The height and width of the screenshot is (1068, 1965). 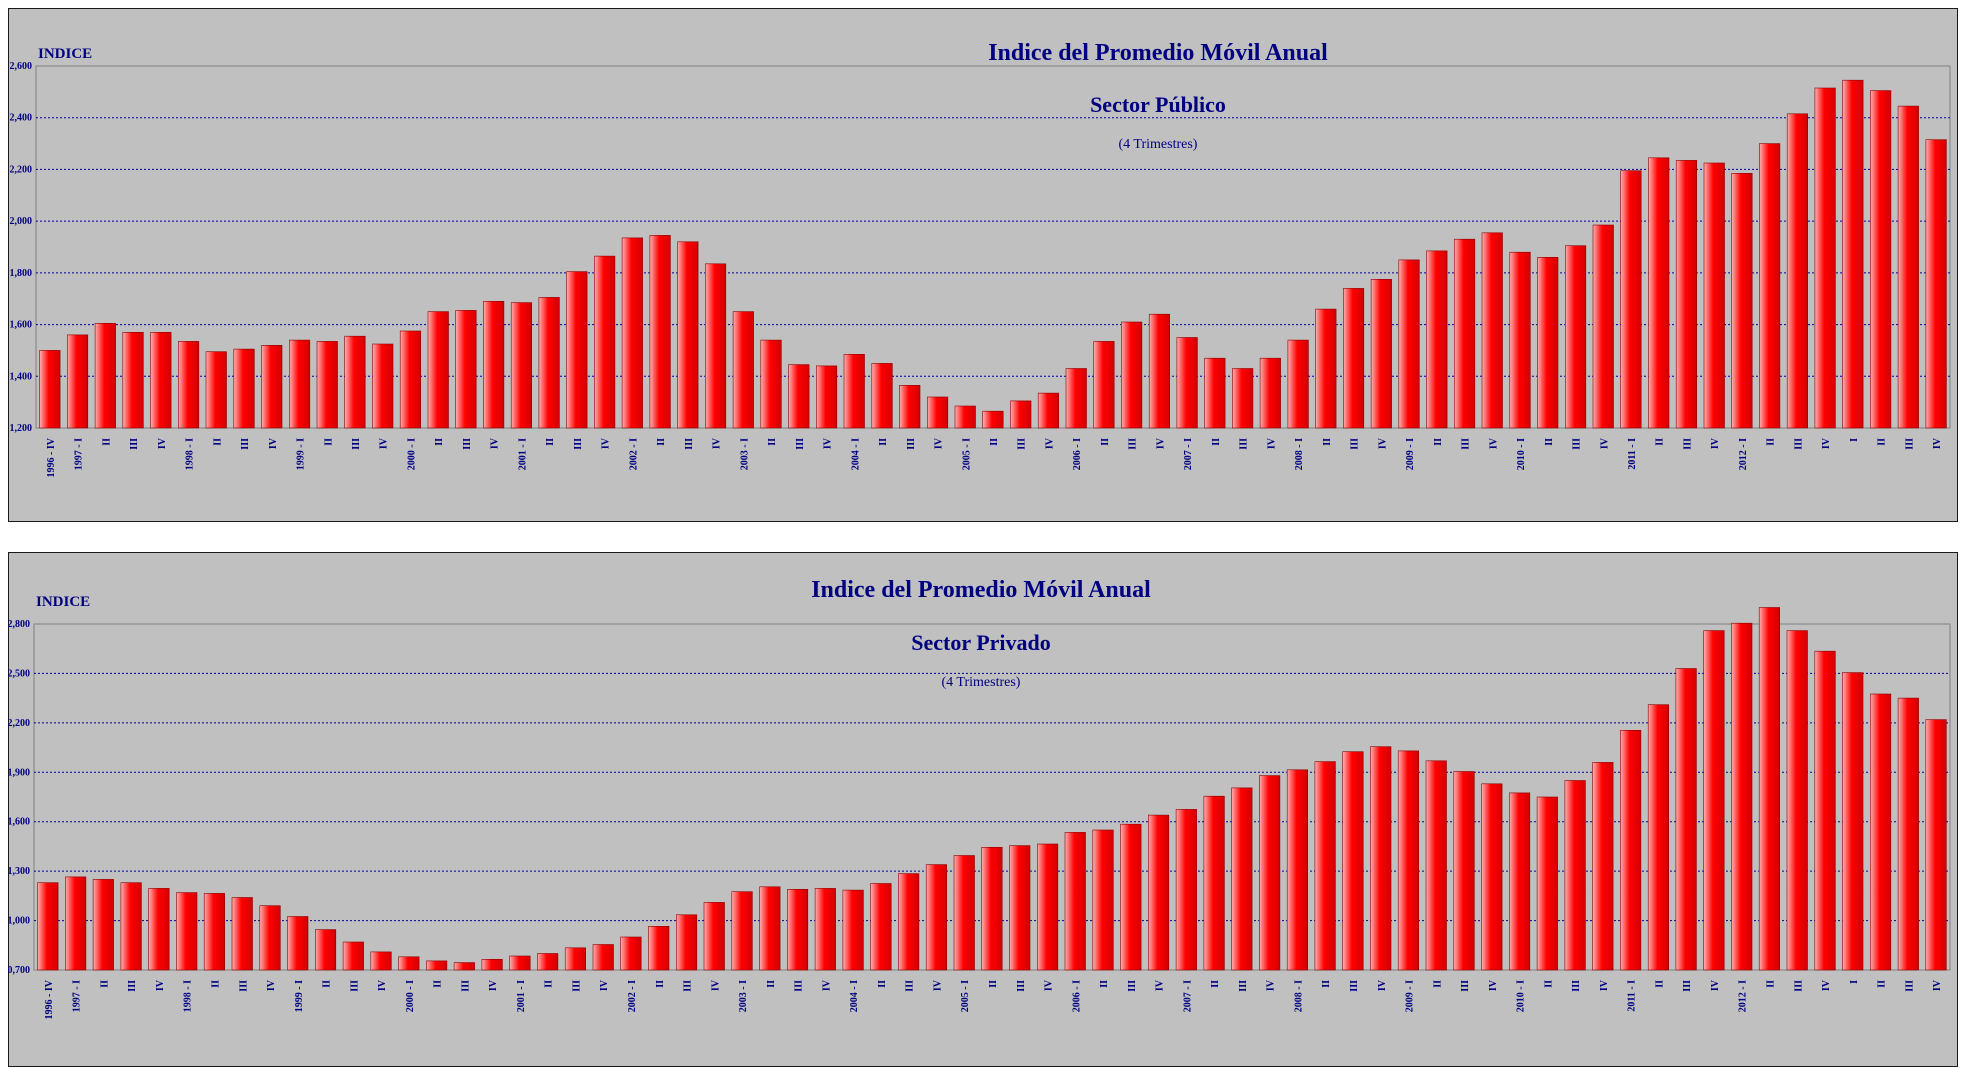 I want to click on y-tick-label: 2,800, so click(x=19, y=624).